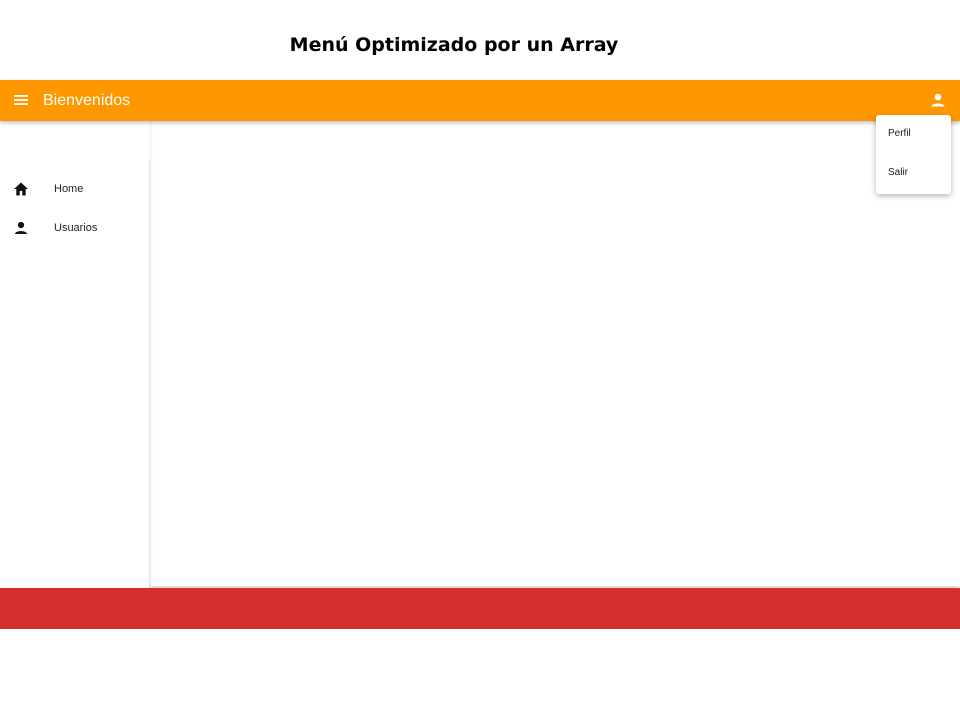 This screenshot has width=960, height=720. I want to click on home-icon, so click(21, 189).